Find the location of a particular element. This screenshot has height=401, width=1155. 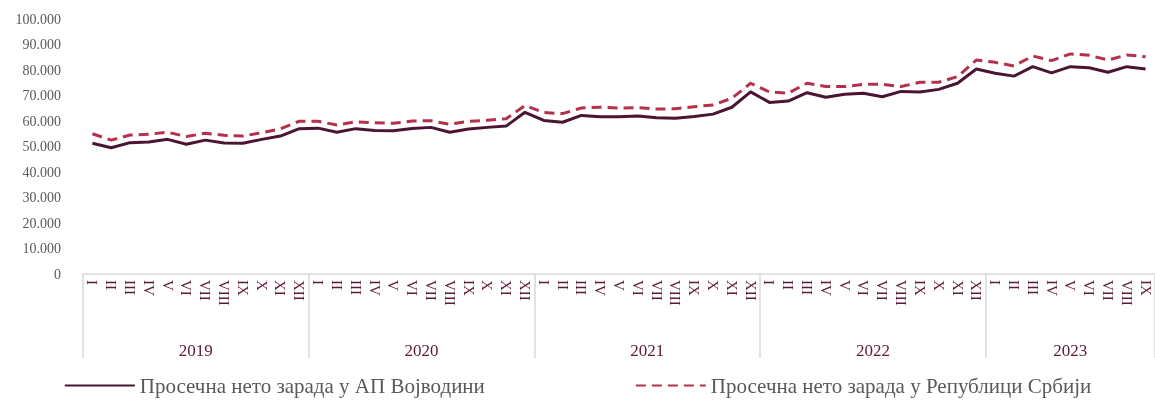

legend-label: Просечна нето зарада у Републици Србији is located at coordinates (901, 385).